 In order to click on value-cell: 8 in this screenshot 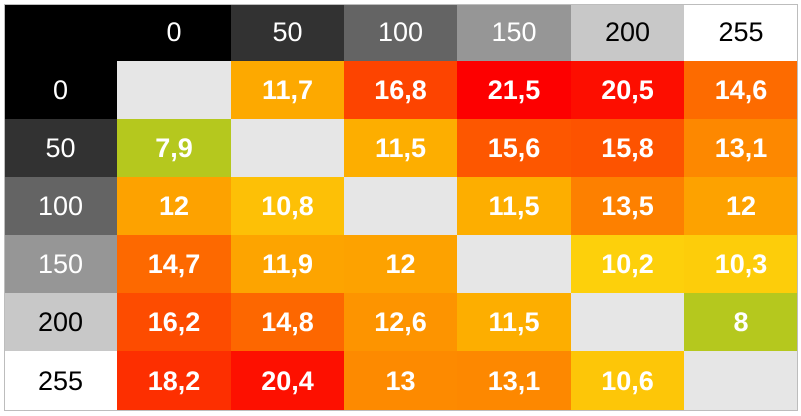, I will do `click(741, 322)`.